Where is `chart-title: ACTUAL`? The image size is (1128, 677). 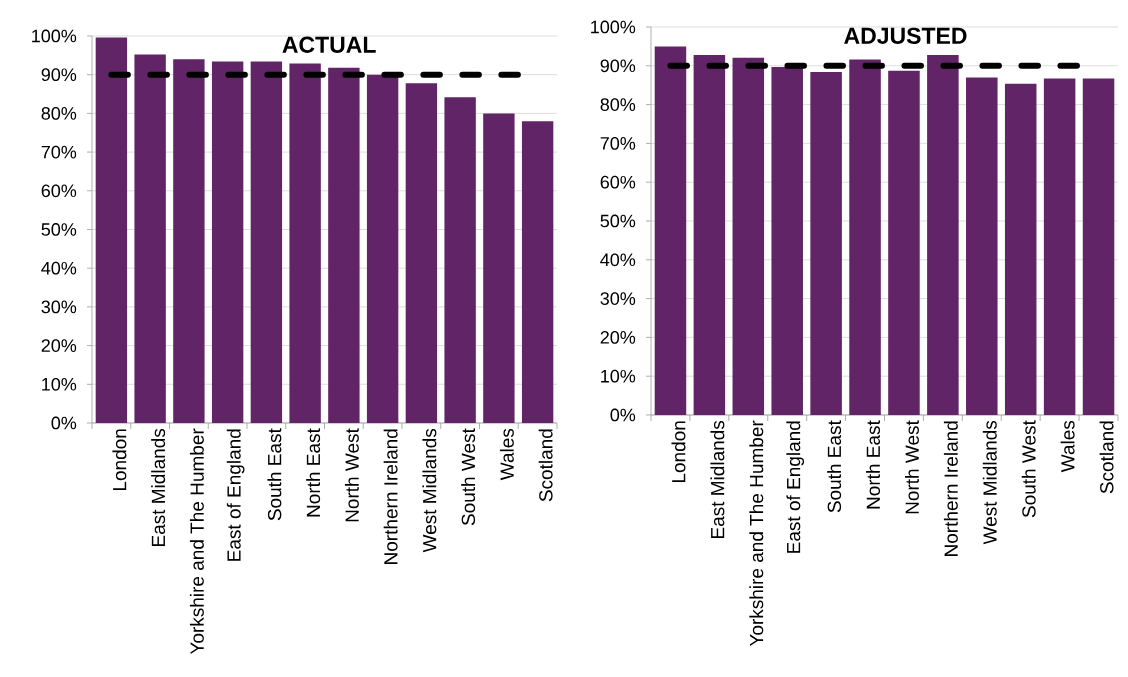 chart-title: ACTUAL is located at coordinates (329, 44).